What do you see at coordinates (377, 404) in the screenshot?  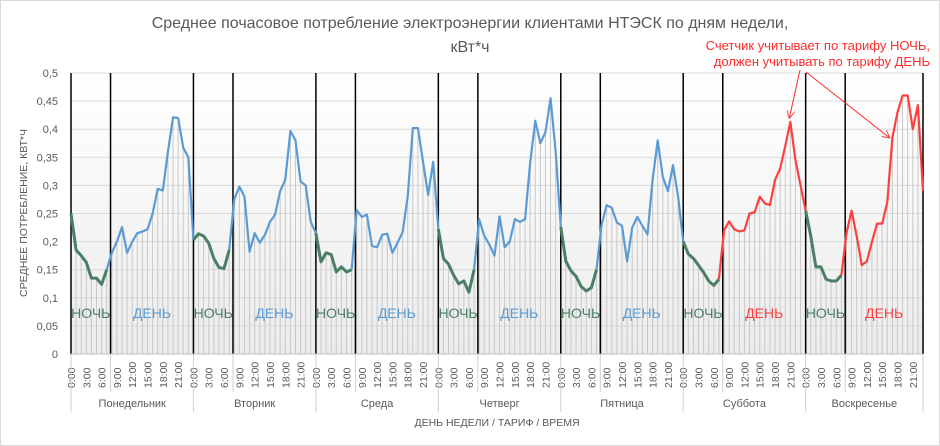 I see `day-name-label: Среда` at bounding box center [377, 404].